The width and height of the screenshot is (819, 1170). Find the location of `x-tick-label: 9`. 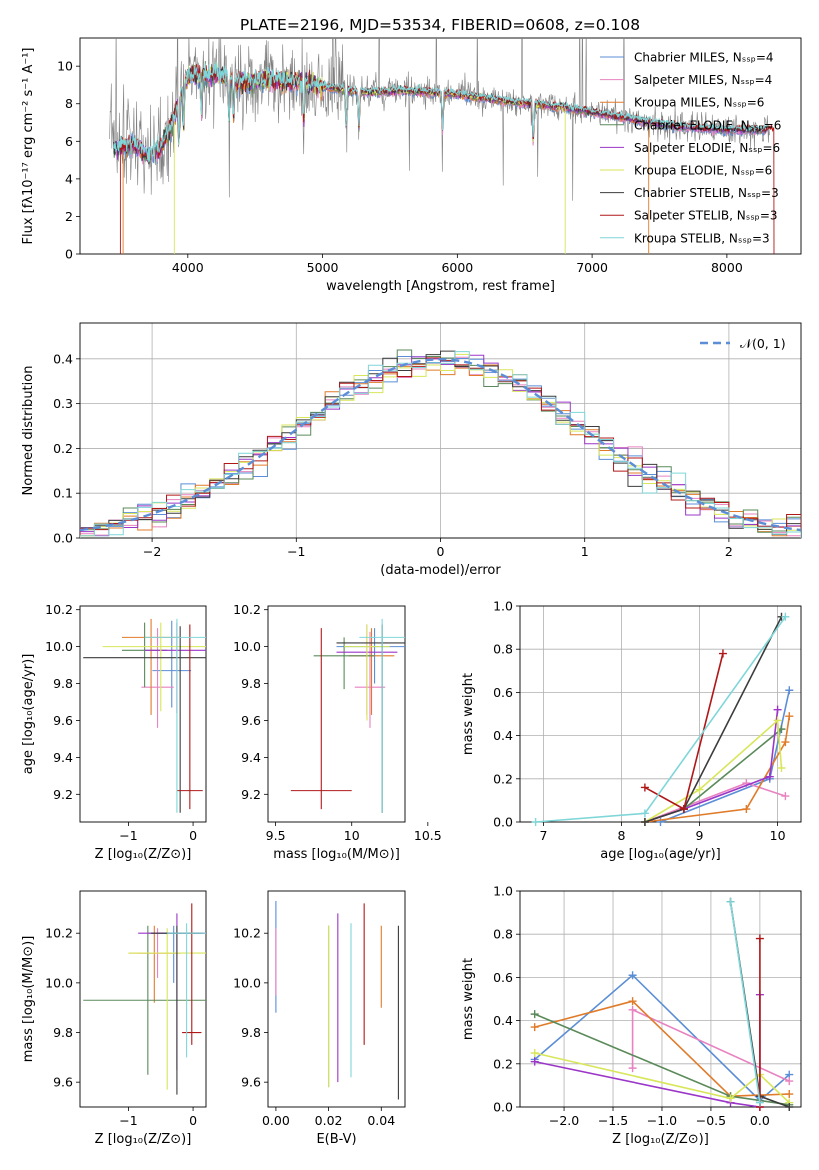

x-tick-label: 9 is located at coordinates (700, 835).